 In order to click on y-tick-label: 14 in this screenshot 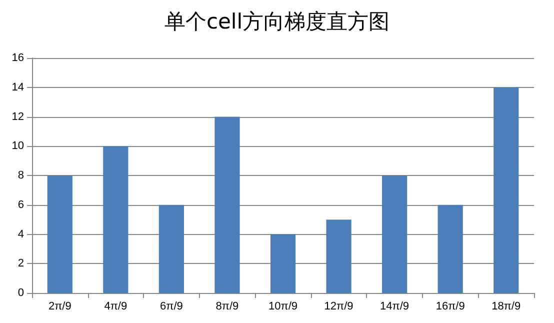, I will do `click(18, 87)`.